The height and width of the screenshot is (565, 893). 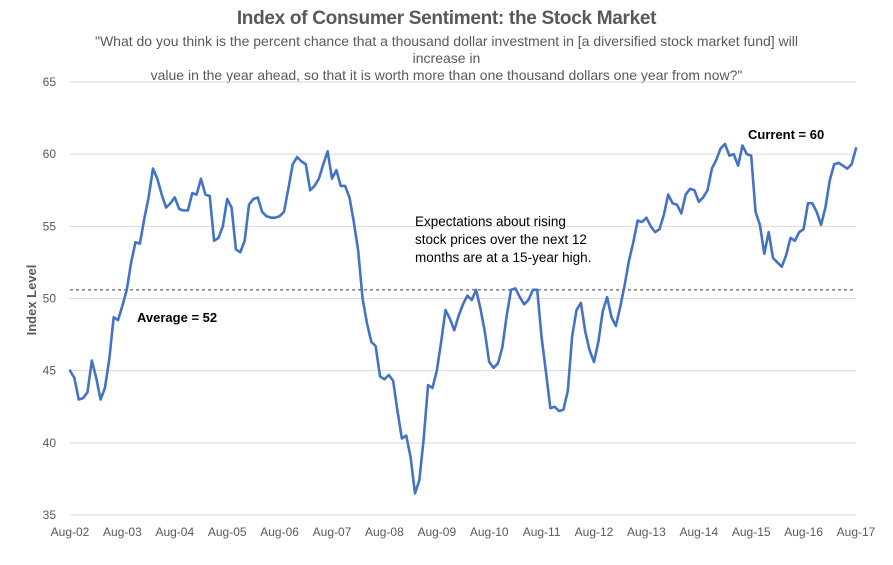 What do you see at coordinates (698, 532) in the screenshot?
I see `x-tick-label: Aug-14` at bounding box center [698, 532].